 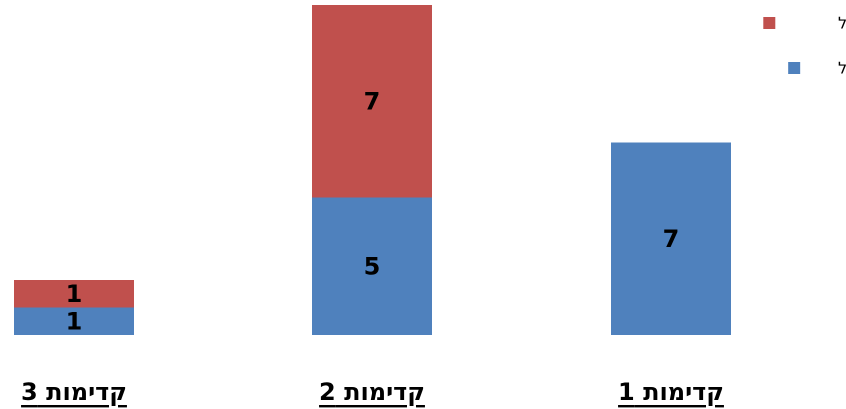 What do you see at coordinates (74, 392) in the screenshot?
I see `category-label: קדימות 3` at bounding box center [74, 392].